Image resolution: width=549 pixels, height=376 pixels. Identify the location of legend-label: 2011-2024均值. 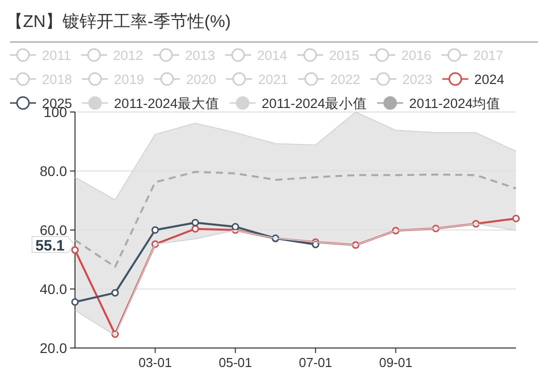
(455, 103).